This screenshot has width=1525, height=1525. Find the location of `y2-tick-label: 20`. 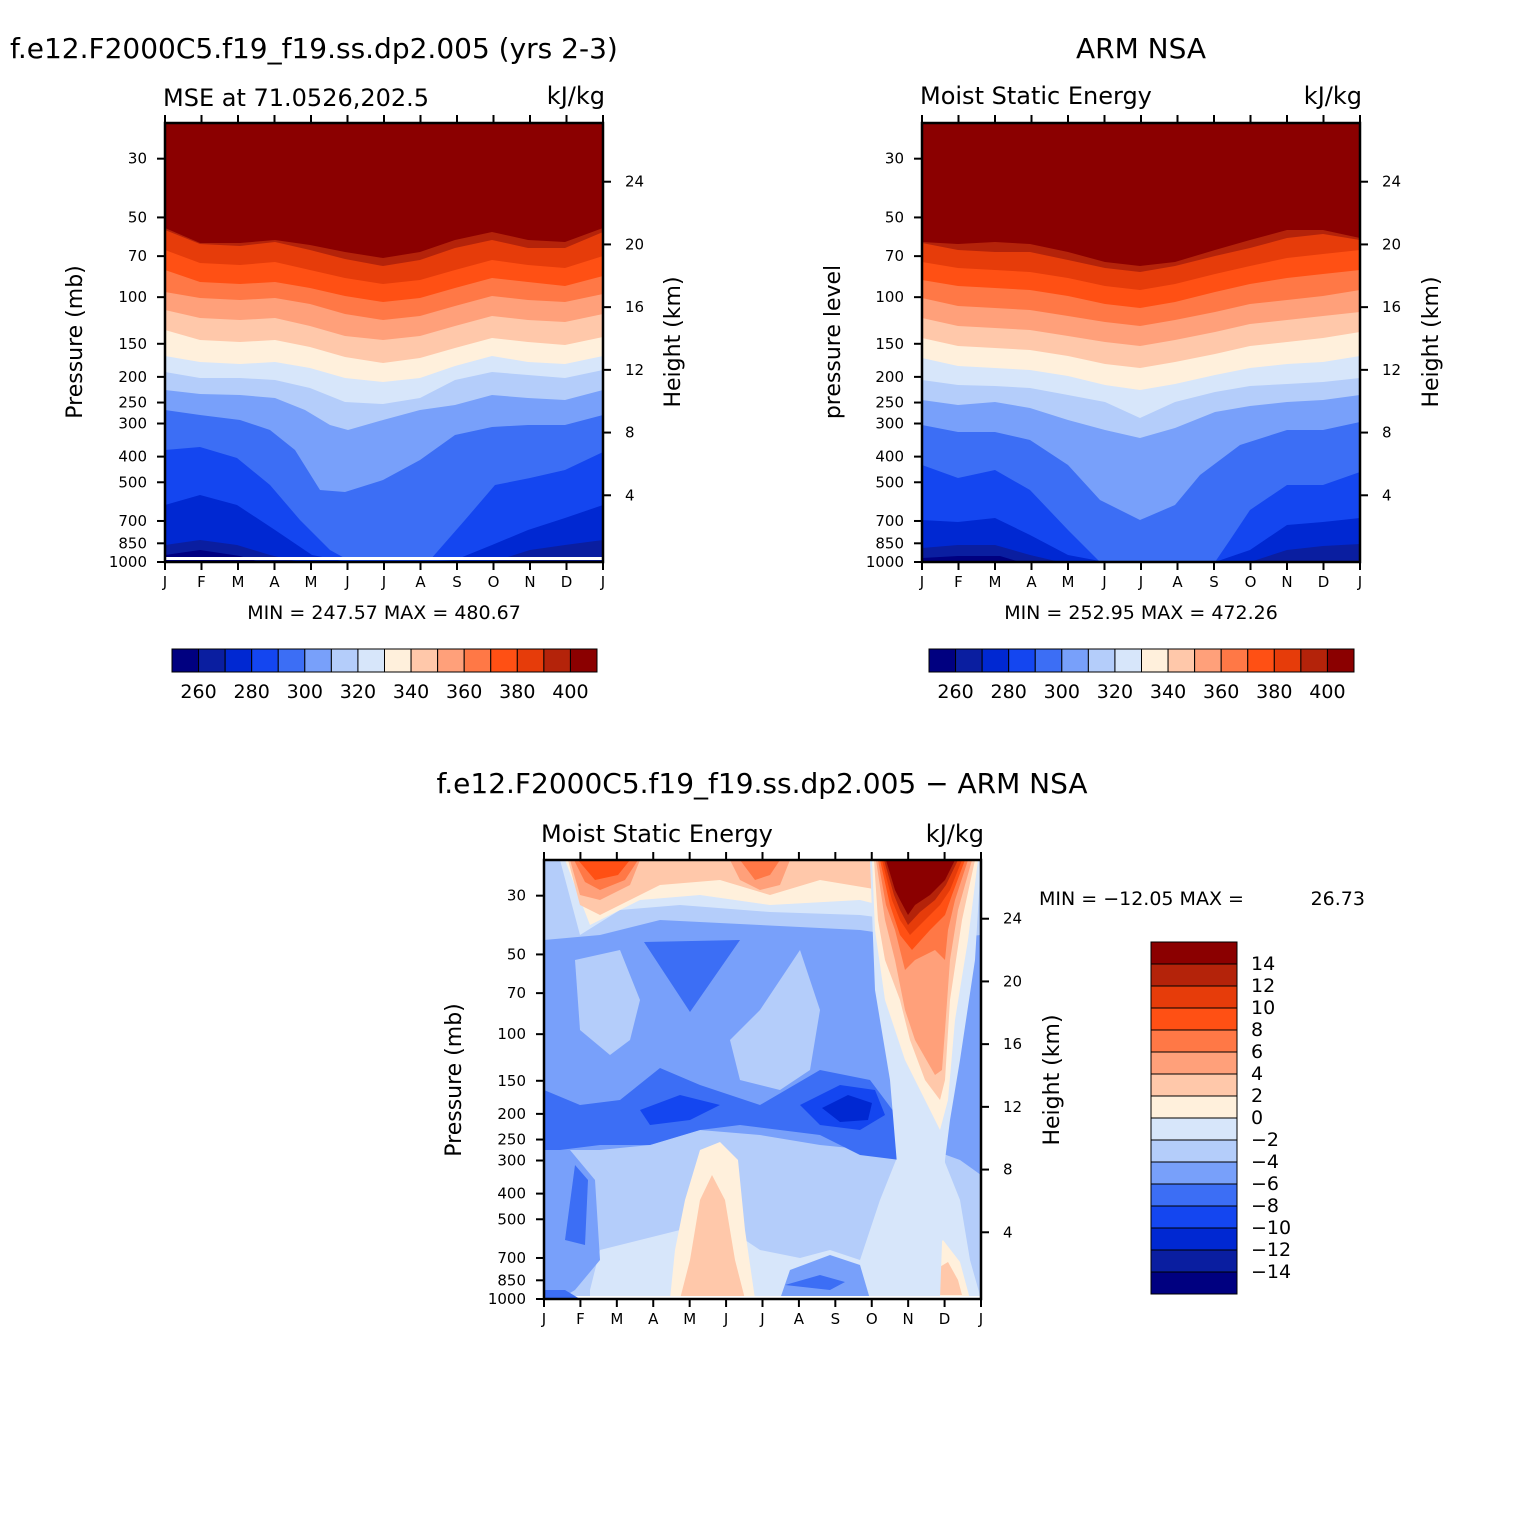

y2-tick-label: 20 is located at coordinates (1391, 244).